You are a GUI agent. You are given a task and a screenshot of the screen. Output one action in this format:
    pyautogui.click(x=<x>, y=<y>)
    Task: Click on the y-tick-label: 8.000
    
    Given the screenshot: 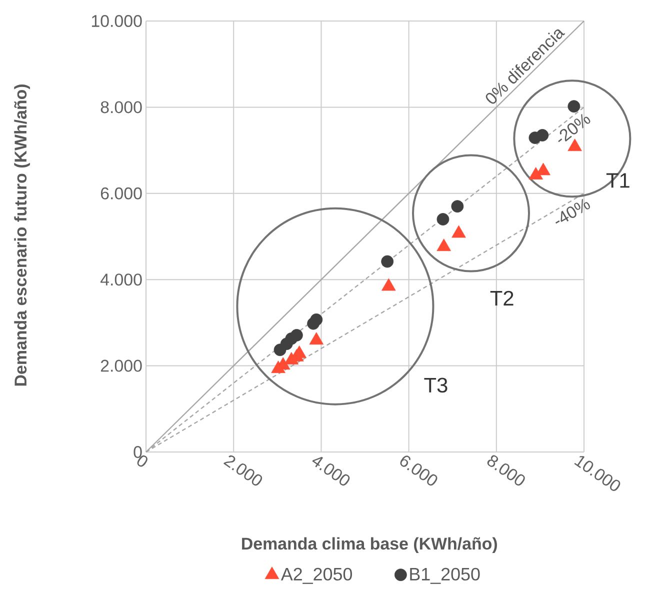 What is the action you would take?
    pyautogui.click(x=121, y=107)
    